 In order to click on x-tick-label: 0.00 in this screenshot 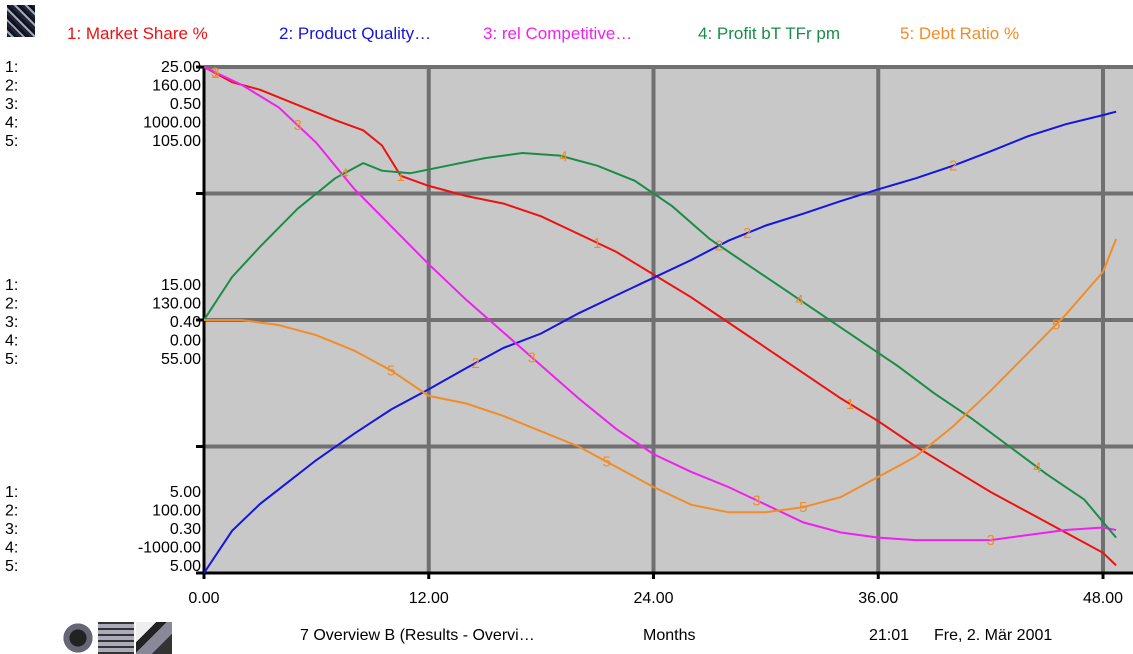, I will do `click(203, 598)`.